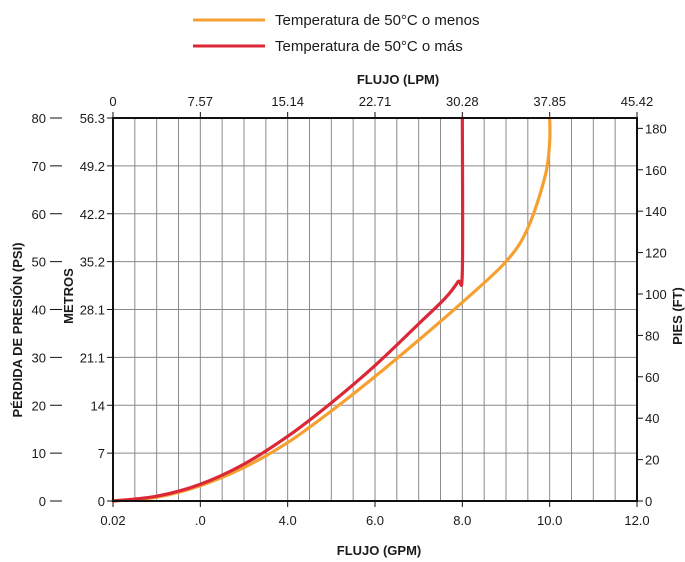  I want to click on right-tick-label: 100, so click(656, 294).